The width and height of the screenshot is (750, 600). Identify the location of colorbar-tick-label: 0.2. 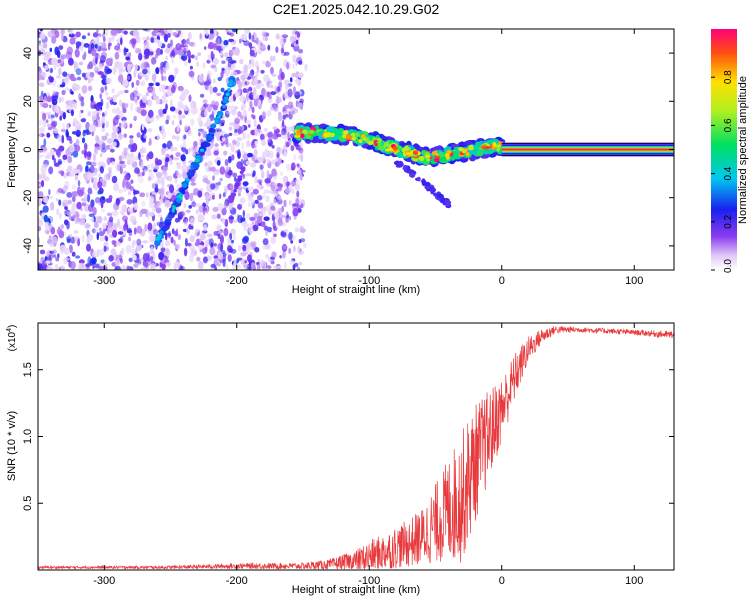
(728, 221).